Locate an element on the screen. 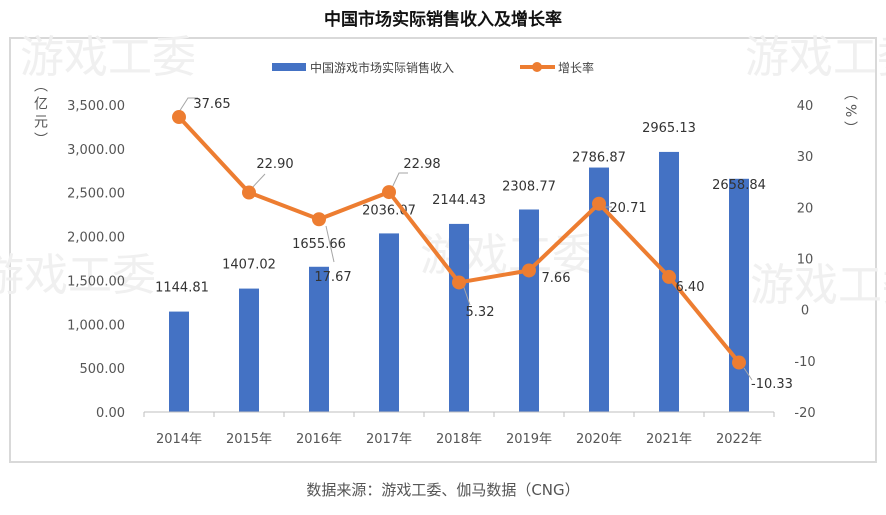 Image resolution: width=886 pixels, height=515 pixels. bar-value-label: 1144.81 is located at coordinates (182, 288).